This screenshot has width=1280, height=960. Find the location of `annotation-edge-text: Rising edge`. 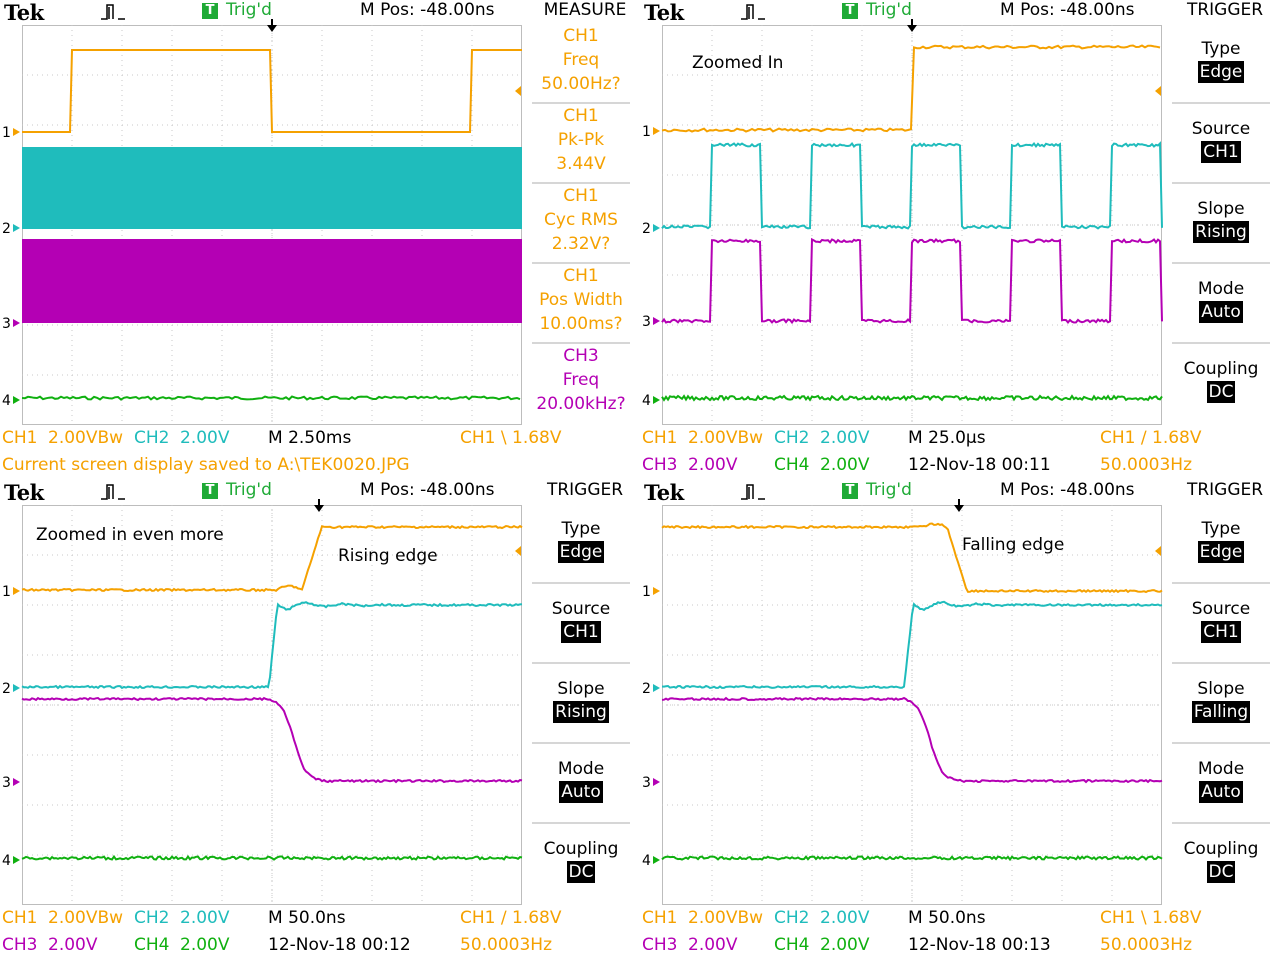

annotation-edge-text: Rising edge is located at coordinates (388, 556).